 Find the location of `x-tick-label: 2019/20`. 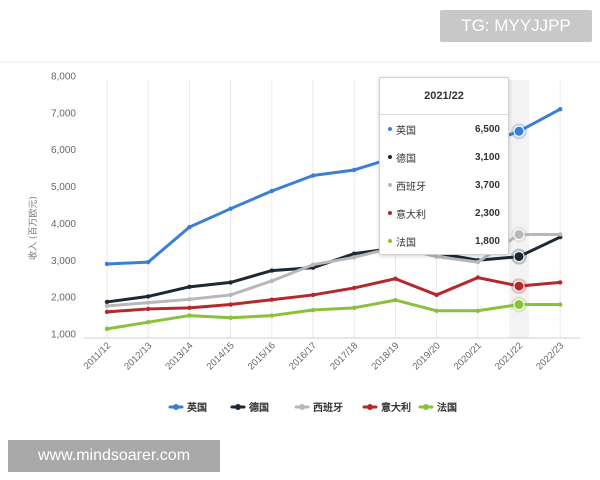

x-tick-label: 2019/20 is located at coordinates (427, 356).